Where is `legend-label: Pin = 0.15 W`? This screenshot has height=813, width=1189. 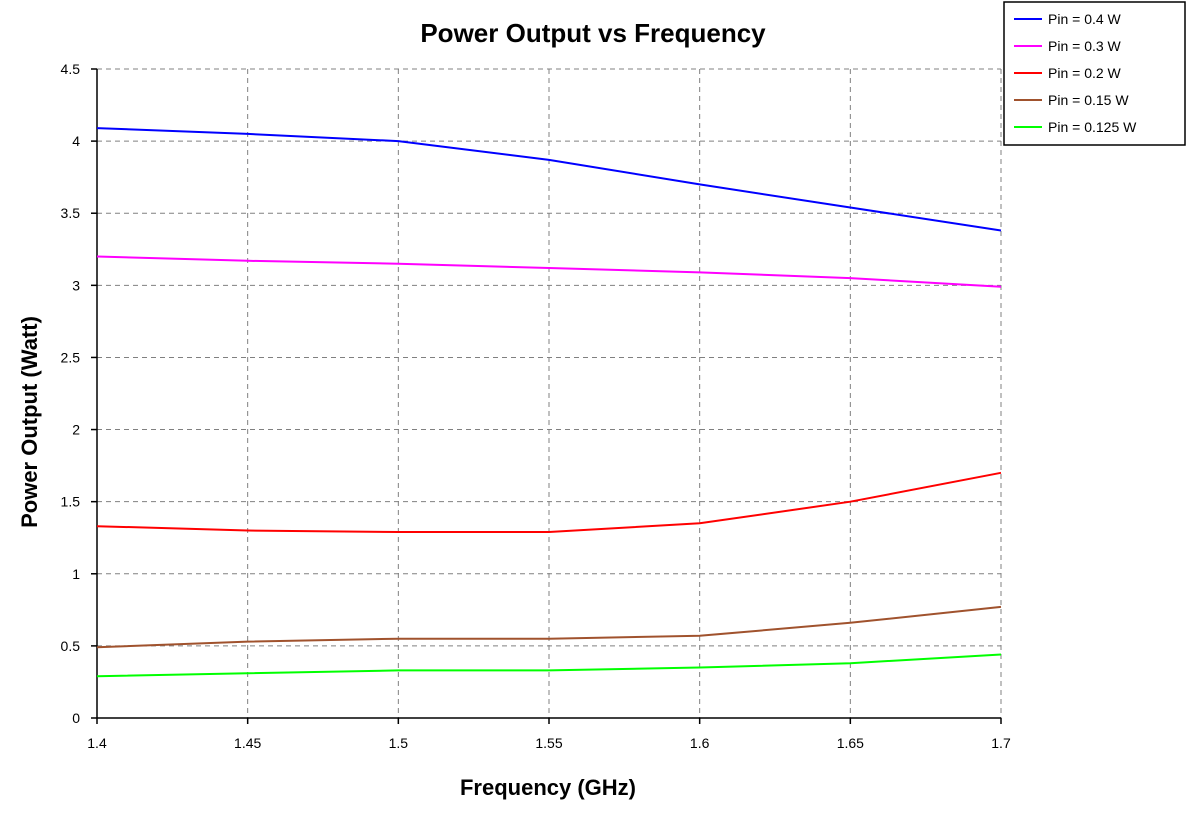 legend-label: Pin = 0.15 W is located at coordinates (1088, 100).